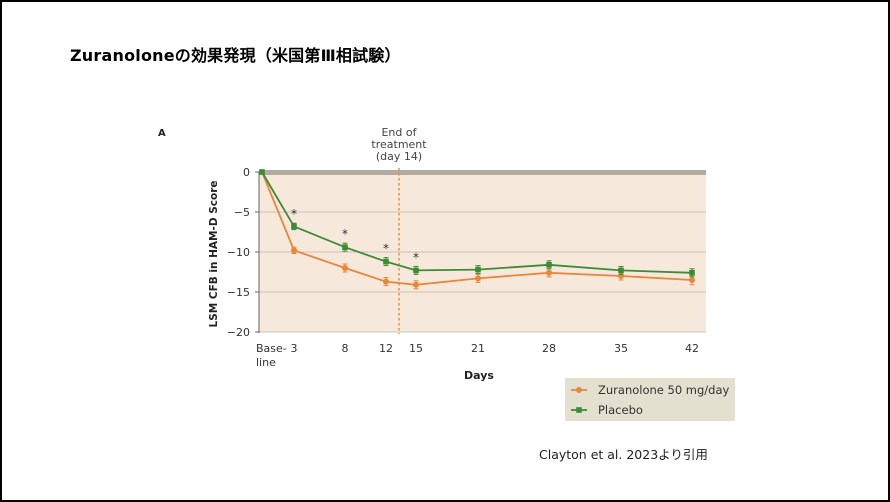 Image resolution: width=890 pixels, height=502 pixels. I want to click on legend-label: Zuranolone 50 mg/day, so click(664, 390).